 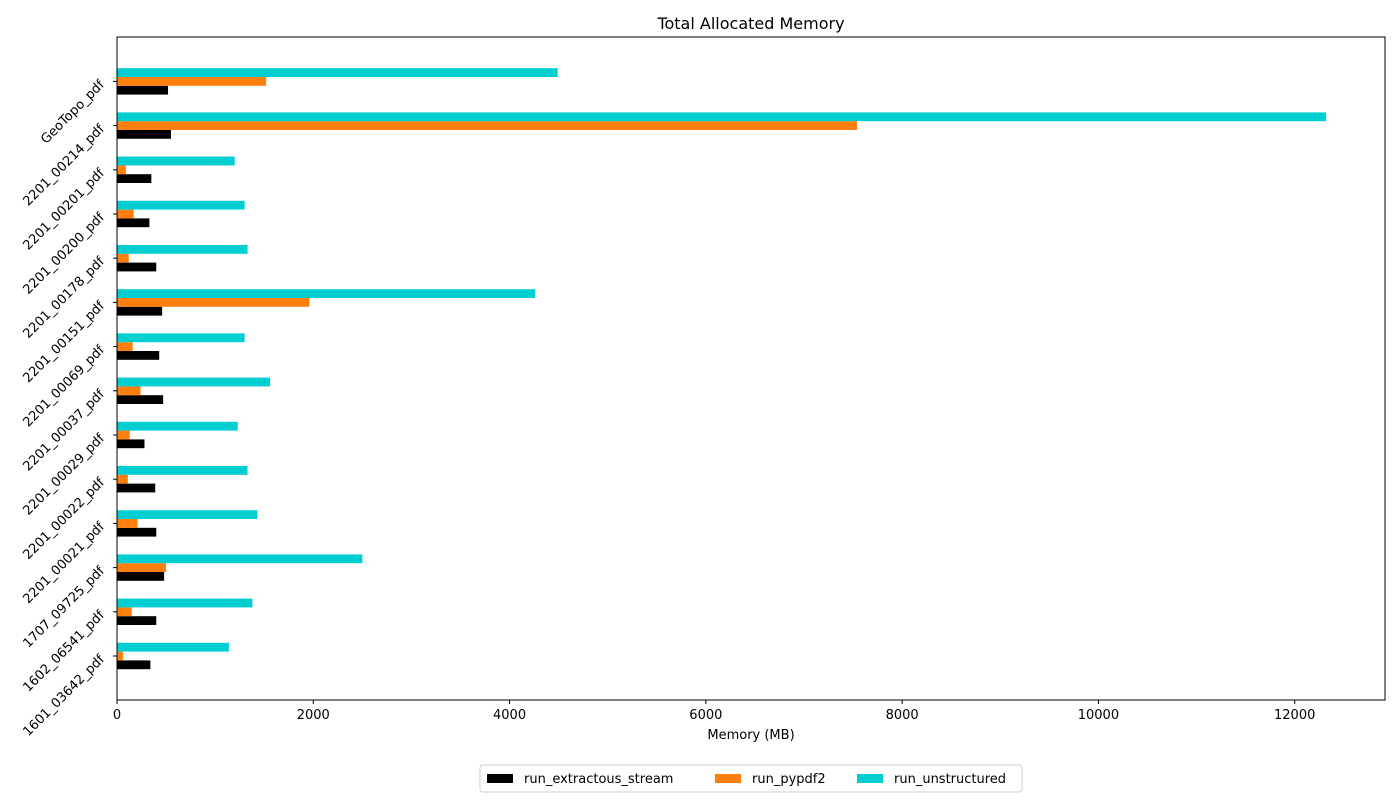 I want to click on bar-run_extractous_stream-1602_06541_pdf, so click(x=137, y=620).